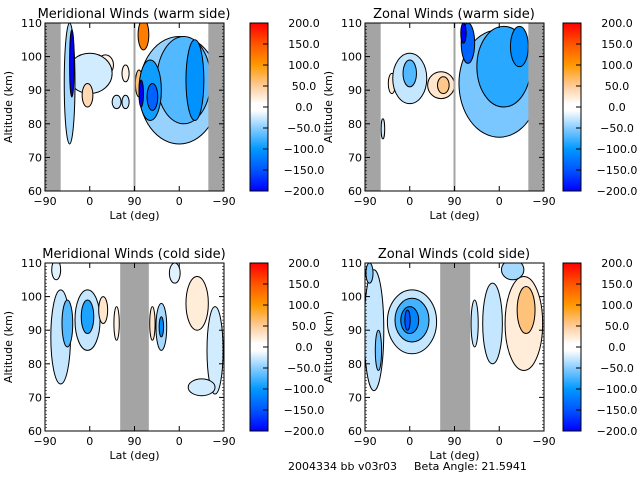 This screenshot has width=640, height=480. I want to click on footer-beta-angle: Beta Angle: 21.5941, so click(470, 466).